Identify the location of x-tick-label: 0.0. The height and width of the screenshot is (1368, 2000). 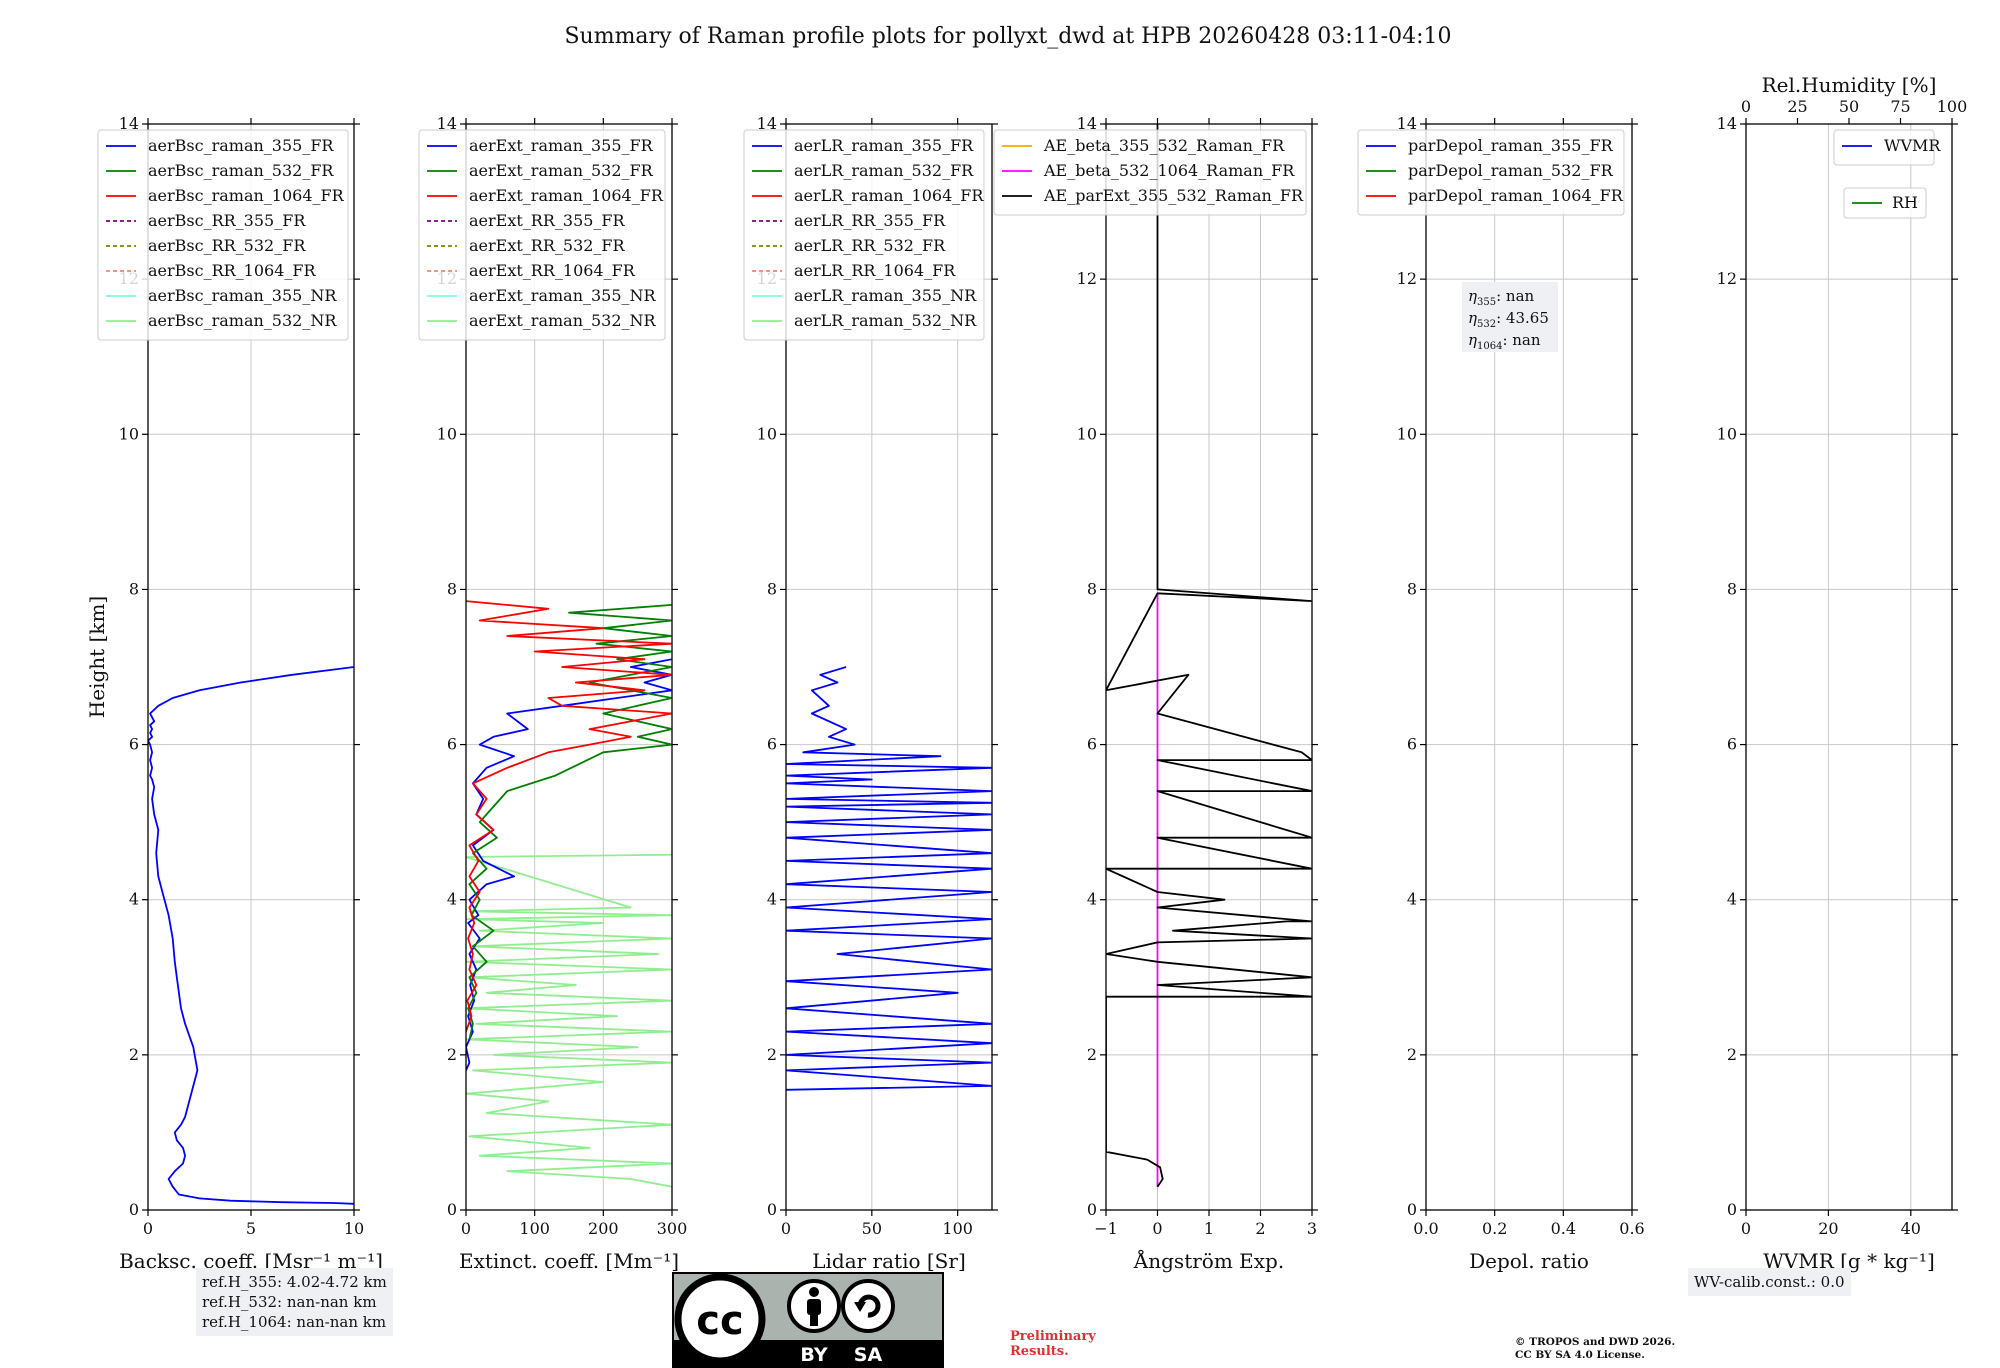
(1425, 1228).